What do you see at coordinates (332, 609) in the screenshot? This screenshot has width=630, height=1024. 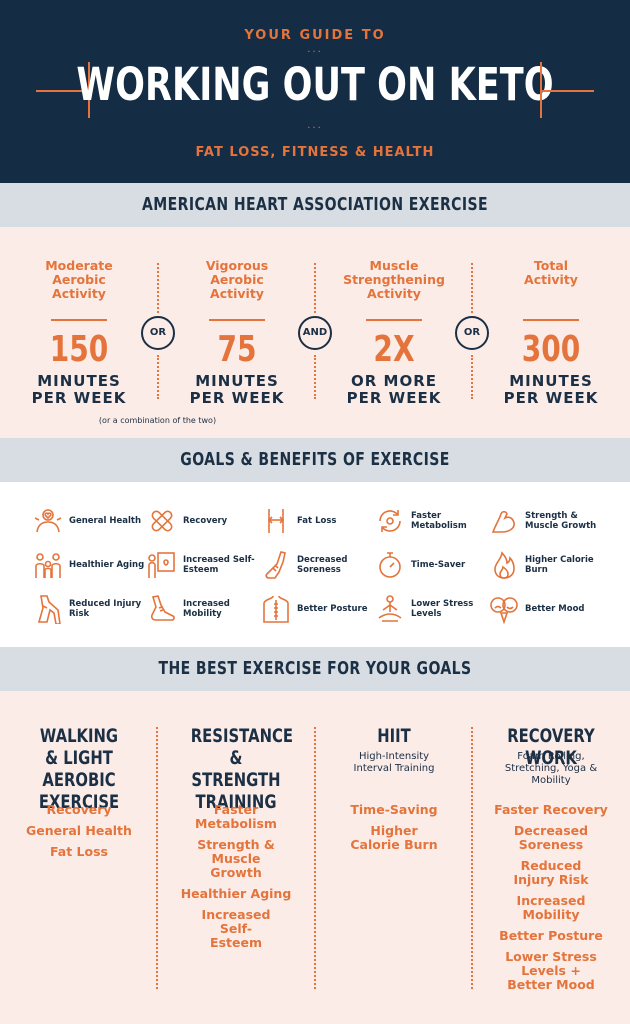 I see `goal-label: Better Posture` at bounding box center [332, 609].